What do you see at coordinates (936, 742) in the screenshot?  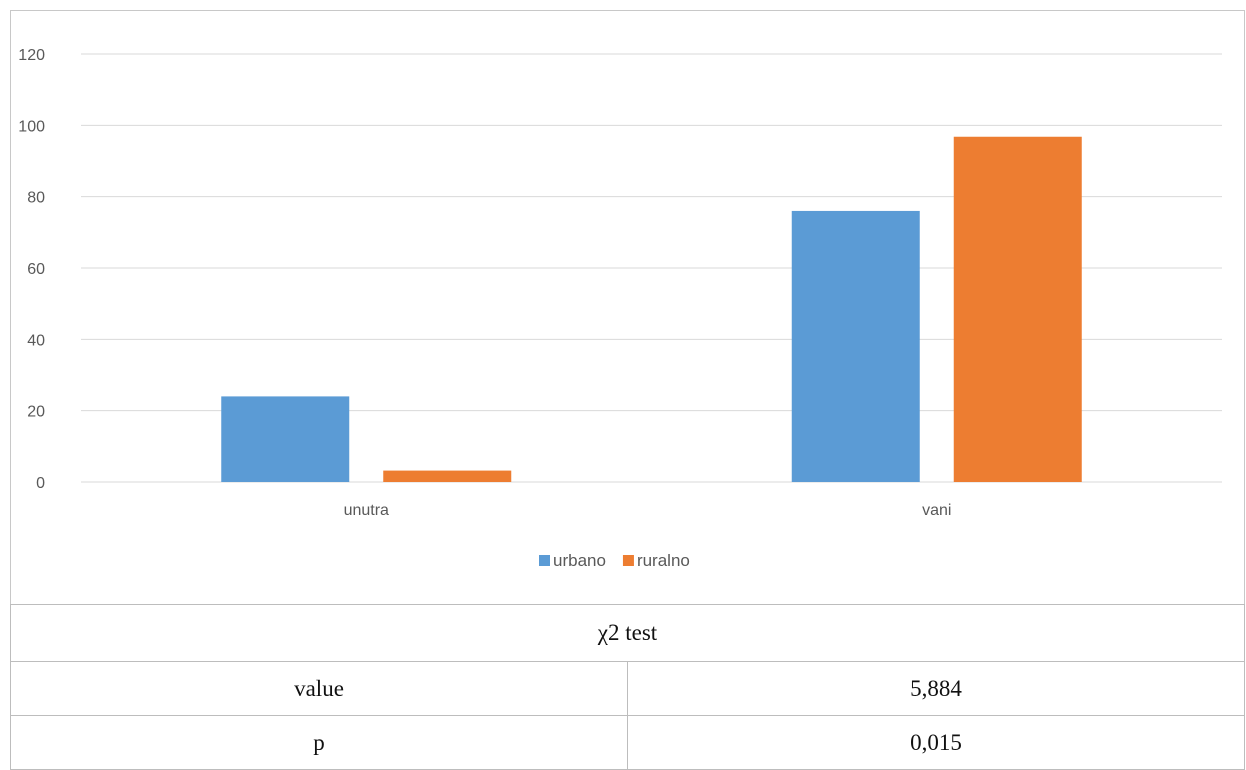 I see `row-value-p: 0,015` at bounding box center [936, 742].